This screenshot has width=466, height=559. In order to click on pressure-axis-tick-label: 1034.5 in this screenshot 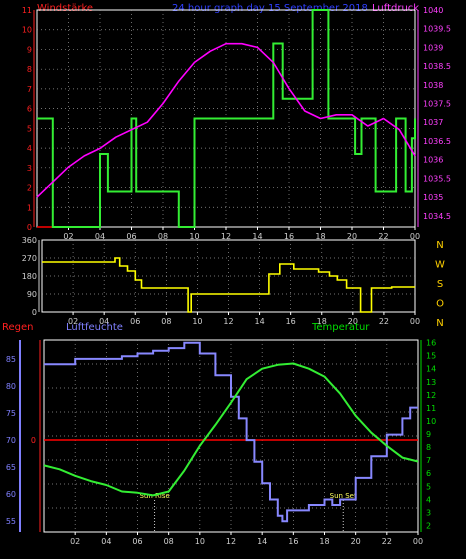, I will do `click(437, 216)`.